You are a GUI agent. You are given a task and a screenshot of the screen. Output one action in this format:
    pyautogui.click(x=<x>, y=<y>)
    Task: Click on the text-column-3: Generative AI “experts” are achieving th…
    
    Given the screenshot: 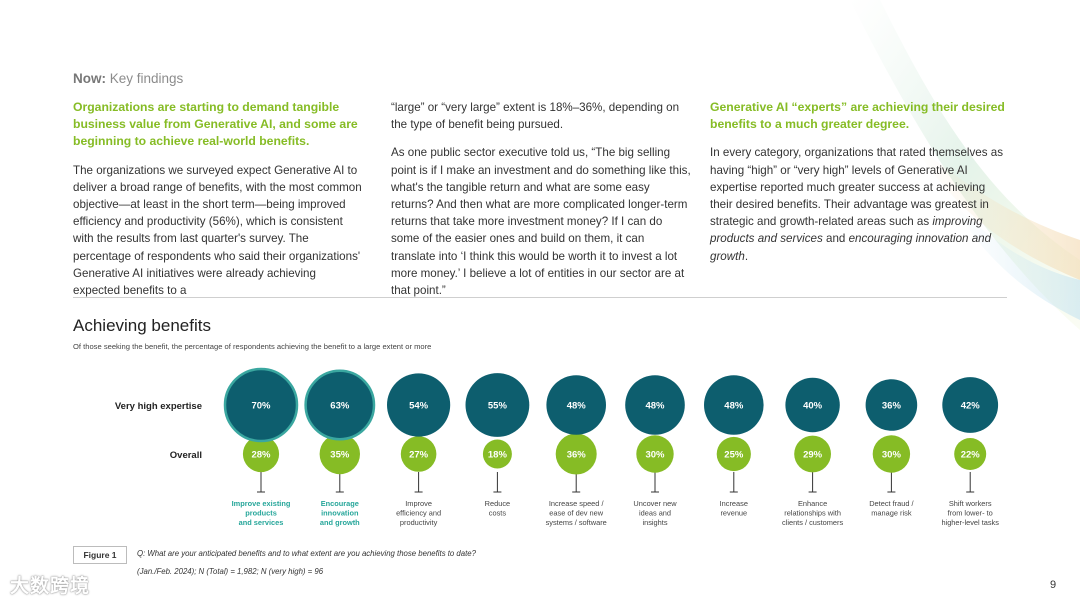 What is the action you would take?
    pyautogui.click(x=860, y=187)
    